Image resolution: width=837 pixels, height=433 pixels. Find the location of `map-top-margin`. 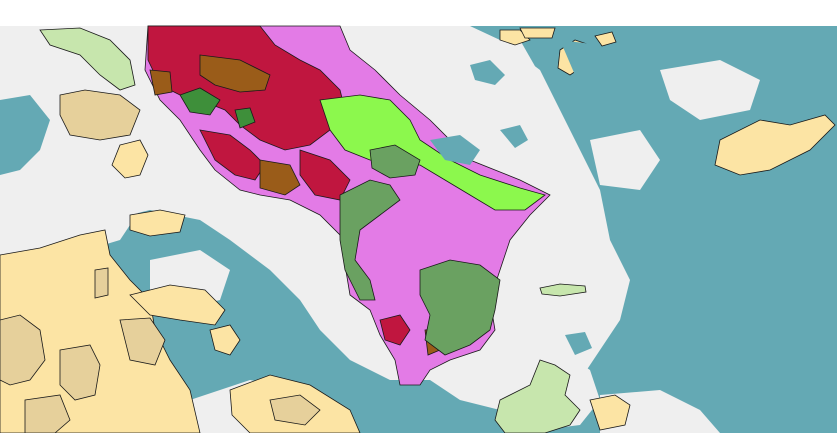

map-top-margin is located at coordinates (418, 13).